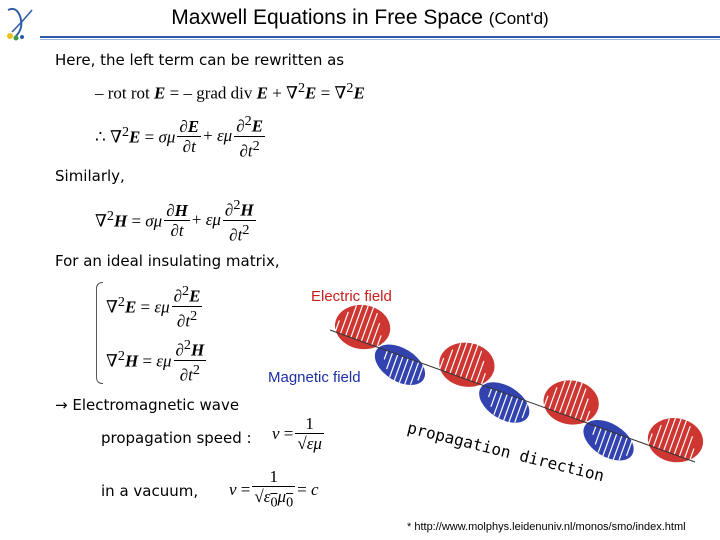 The image size is (720, 540). I want to click on electric-field-label: Electric field, so click(351, 296).